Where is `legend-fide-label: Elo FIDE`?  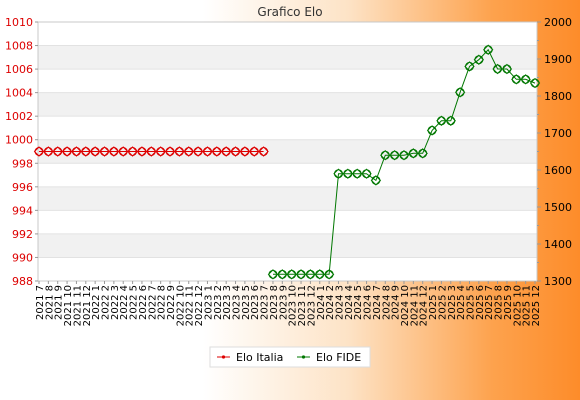
legend-fide-label: Elo FIDE is located at coordinates (338, 357).